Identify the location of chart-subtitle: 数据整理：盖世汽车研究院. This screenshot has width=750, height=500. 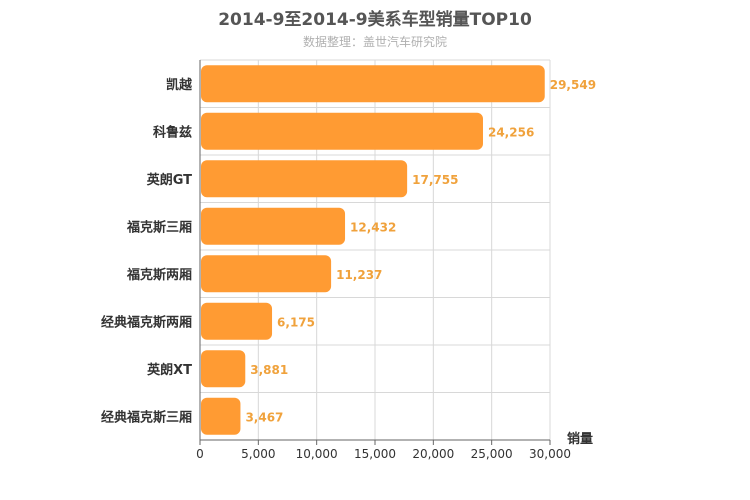
(374, 42).